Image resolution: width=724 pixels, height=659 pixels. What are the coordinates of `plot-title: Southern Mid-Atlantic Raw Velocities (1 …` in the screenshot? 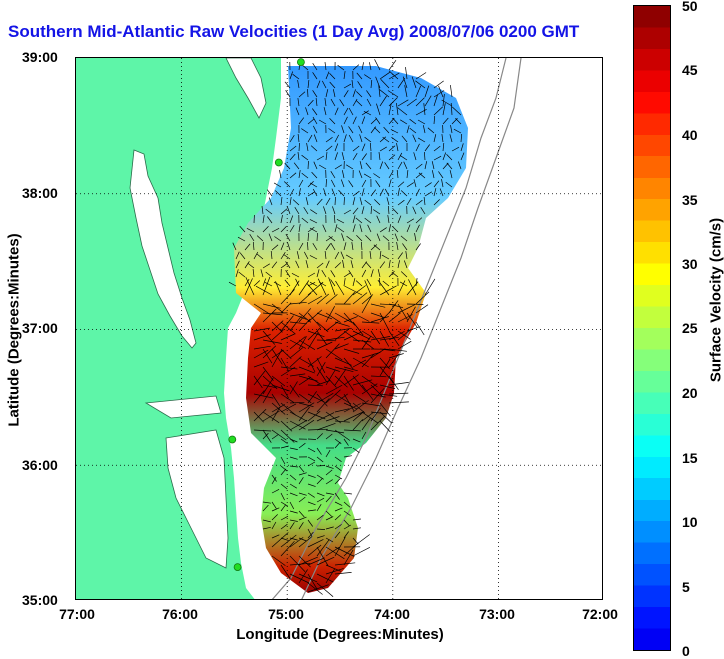 It's located at (294, 31).